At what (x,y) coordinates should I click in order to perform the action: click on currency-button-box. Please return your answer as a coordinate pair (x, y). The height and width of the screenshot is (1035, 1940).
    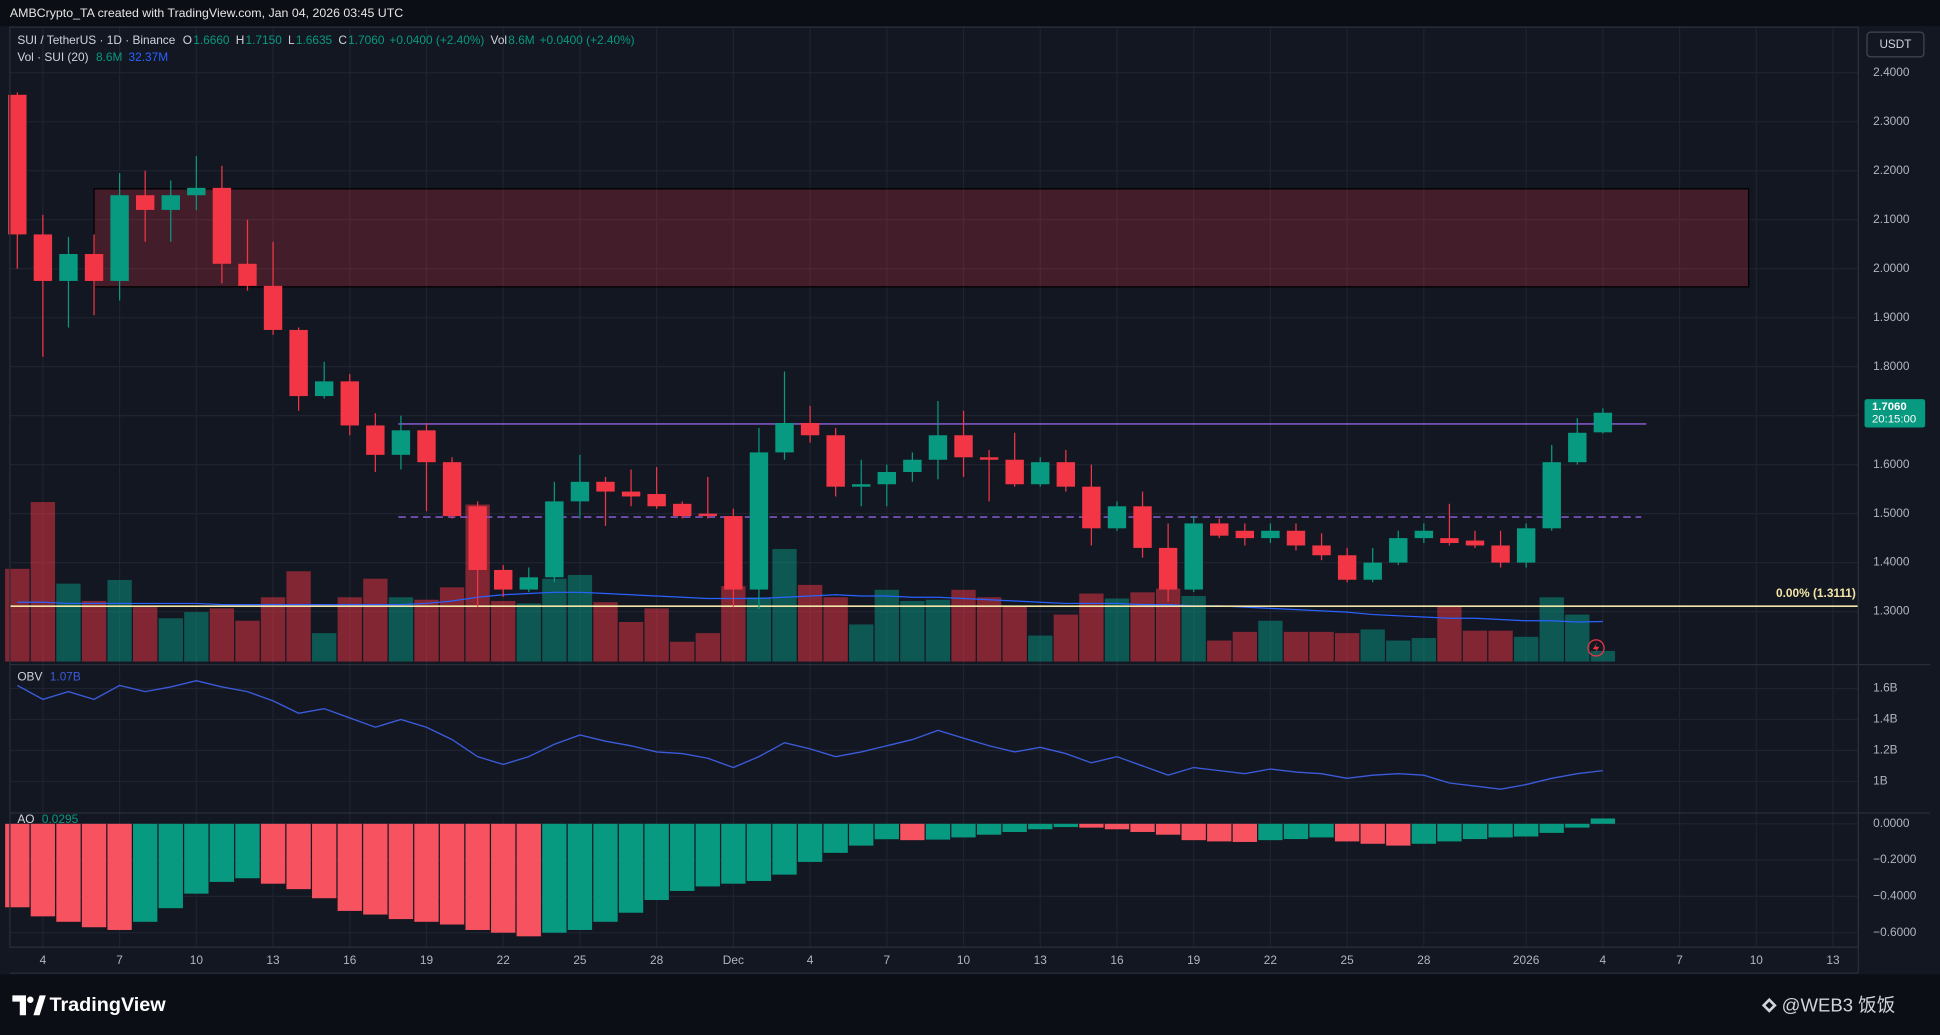
    Looking at the image, I should click on (1895, 44).